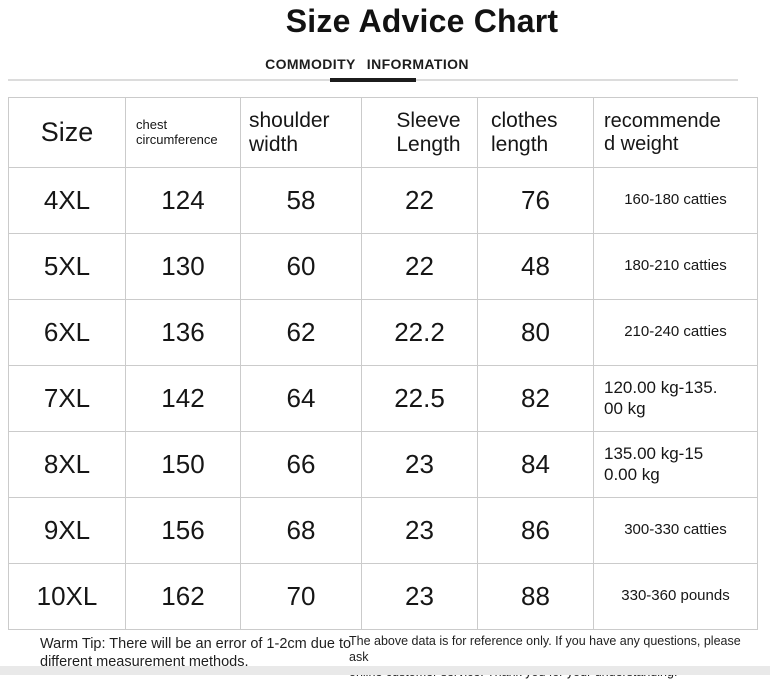  Describe the element at coordinates (535, 464) in the screenshot. I see `cell-clothes: 84` at that location.